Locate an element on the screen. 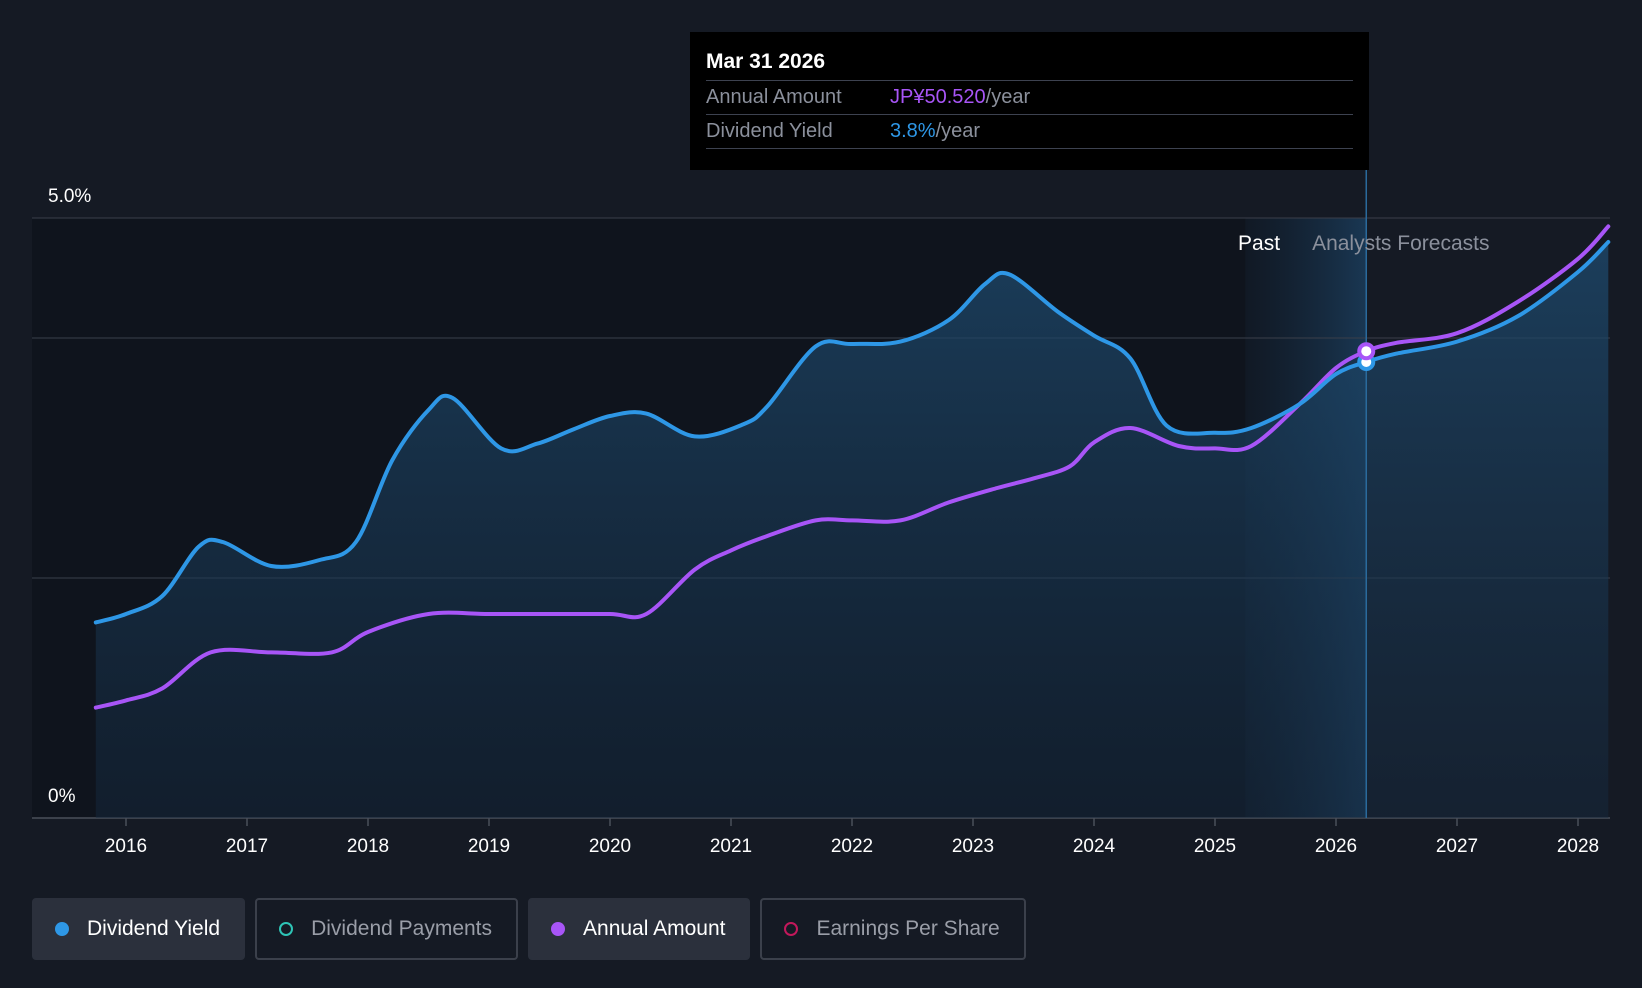 The height and width of the screenshot is (988, 1642). legend-annual-amount-button: Annual Amount is located at coordinates (639, 929).